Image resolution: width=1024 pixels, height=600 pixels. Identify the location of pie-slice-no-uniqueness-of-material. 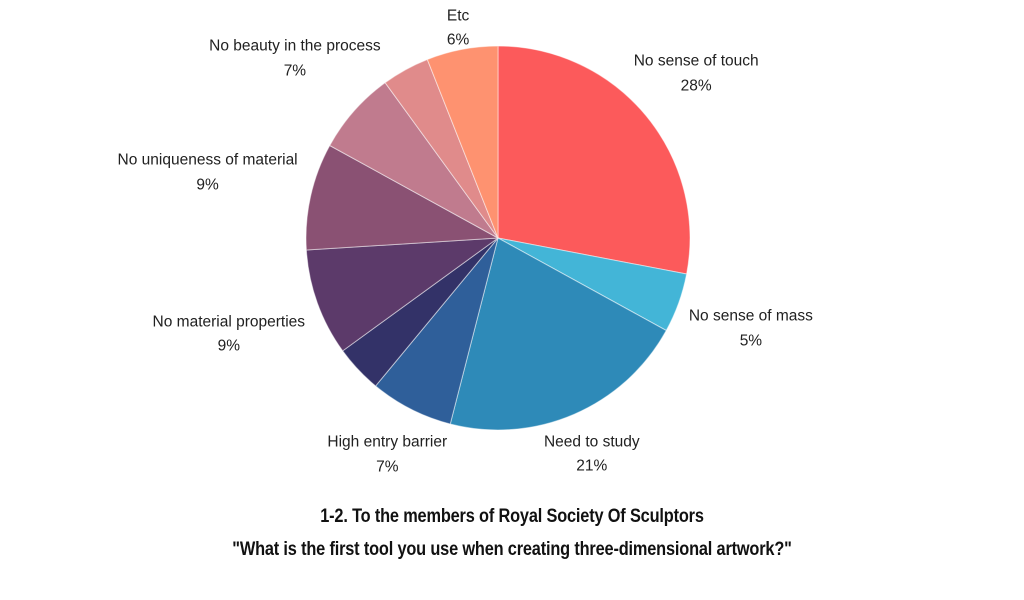
(402, 198).